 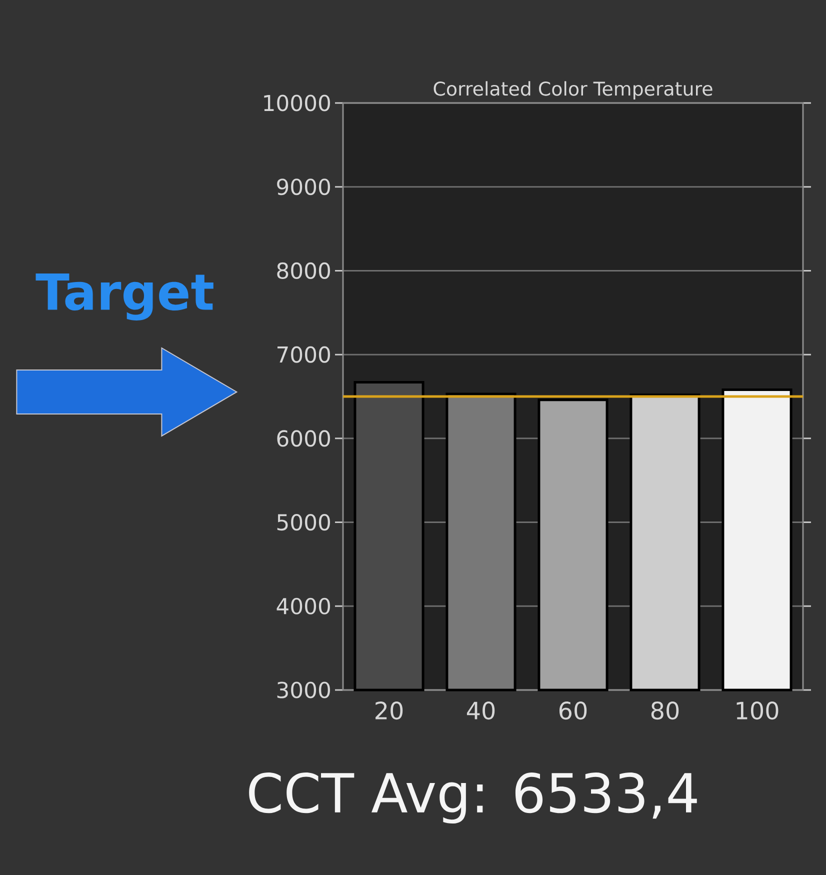 I want to click on x-tick-label: 20, so click(x=389, y=711).